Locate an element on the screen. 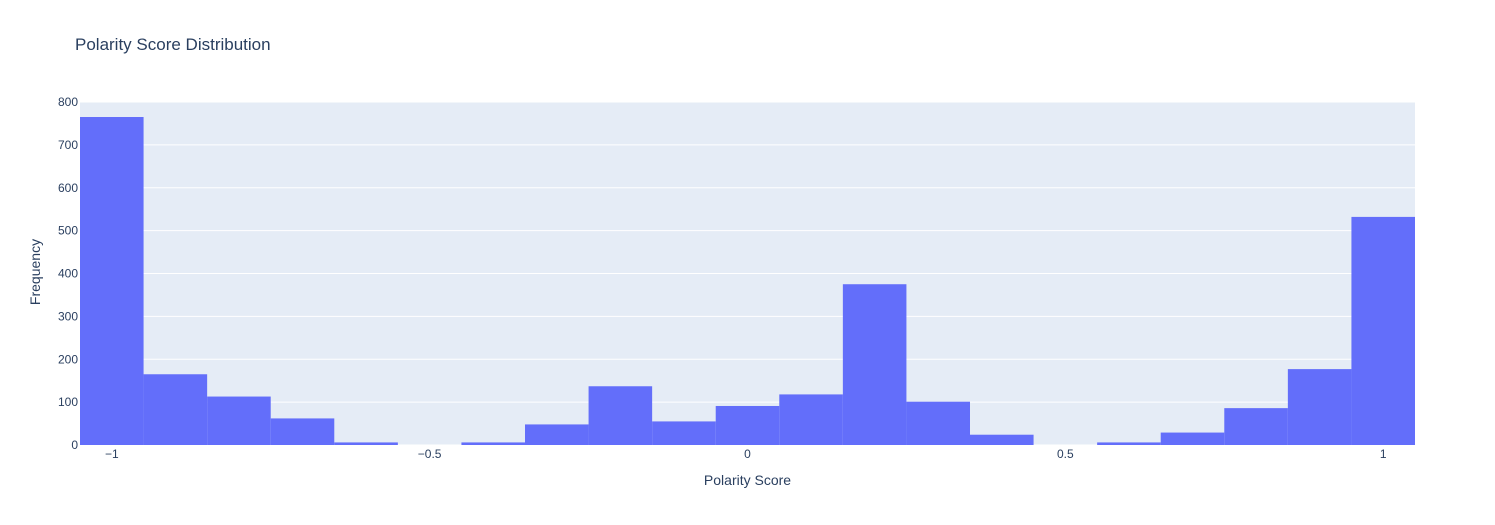 The width and height of the screenshot is (1495, 525). y-tick-label: 200 is located at coordinates (68, 359).